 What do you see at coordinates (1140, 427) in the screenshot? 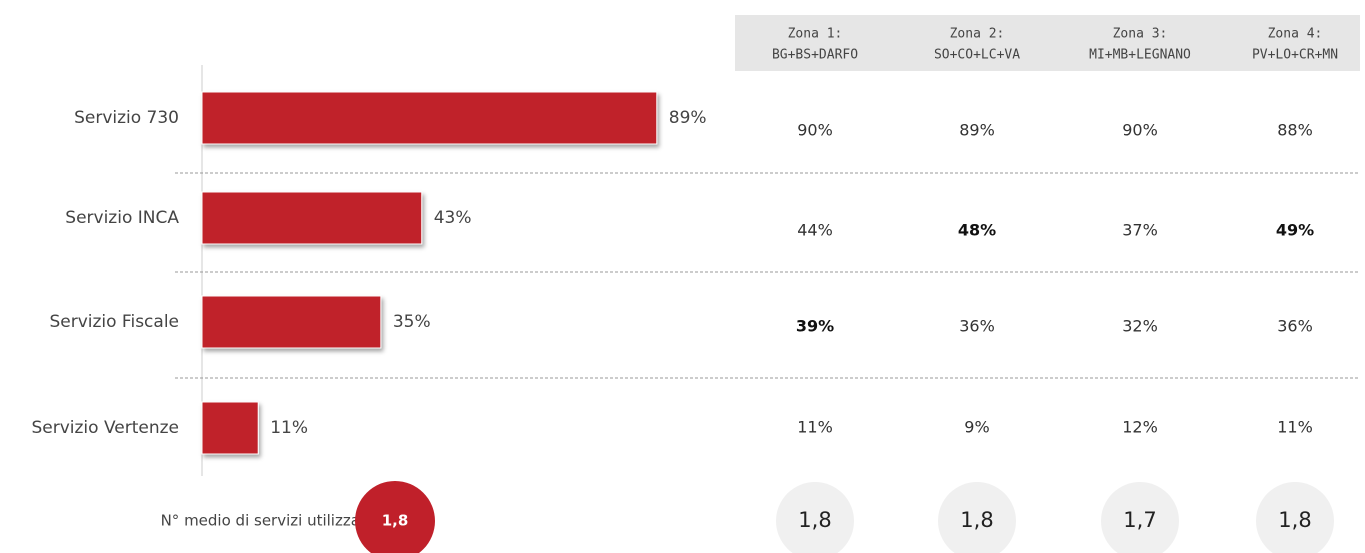
I see `zone-value: 12%` at bounding box center [1140, 427].